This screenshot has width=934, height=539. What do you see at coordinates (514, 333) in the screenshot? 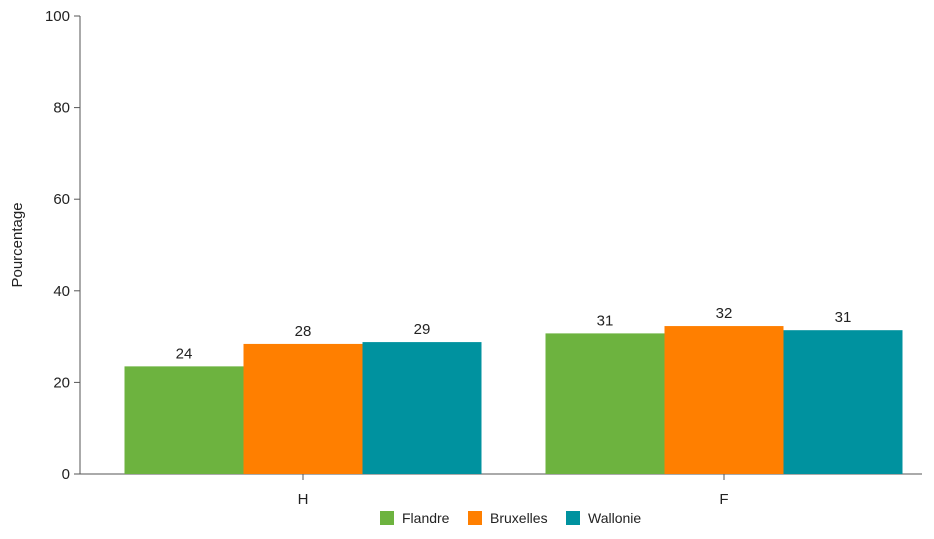
I see `data-labels-group: 24 31 28 32 29 31` at bounding box center [514, 333].